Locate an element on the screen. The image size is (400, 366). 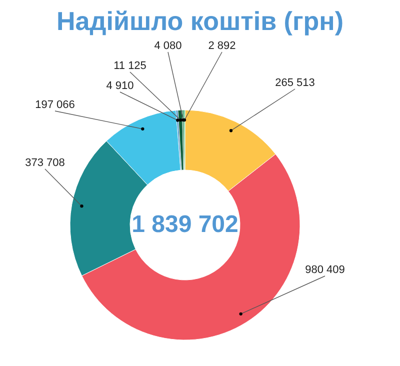
data-label: 265 513 is located at coordinates (295, 83).